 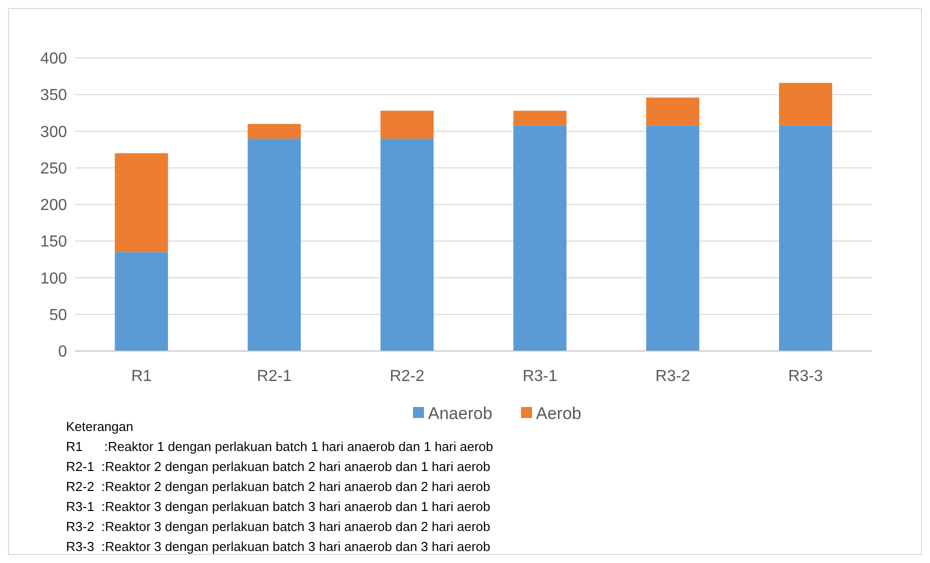 What do you see at coordinates (806, 376) in the screenshot?
I see `x-tick-label: R3-3` at bounding box center [806, 376].